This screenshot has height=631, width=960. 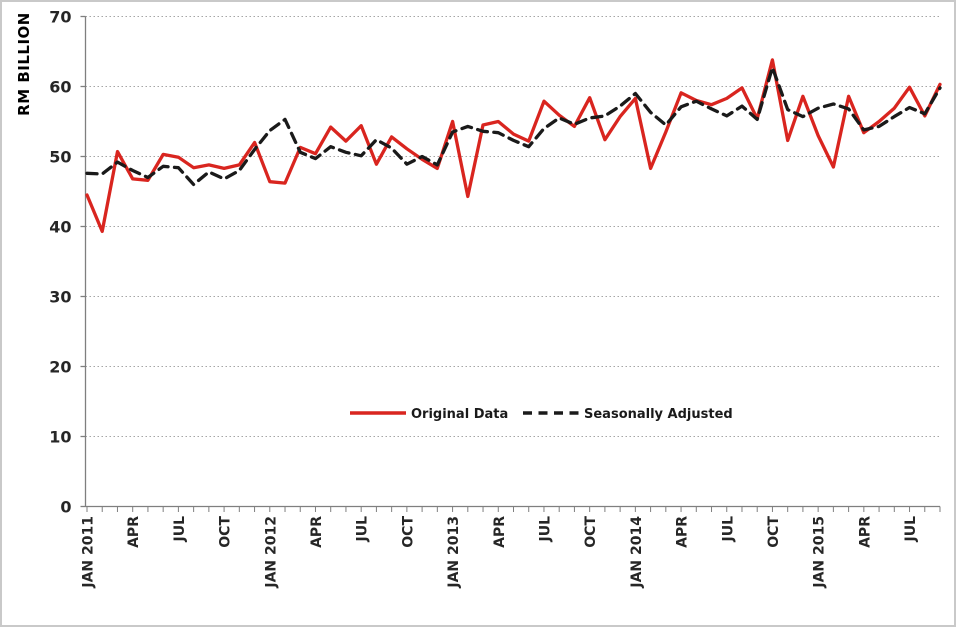 I want to click on x-tick-label: JAN 2014, so click(x=637, y=552).